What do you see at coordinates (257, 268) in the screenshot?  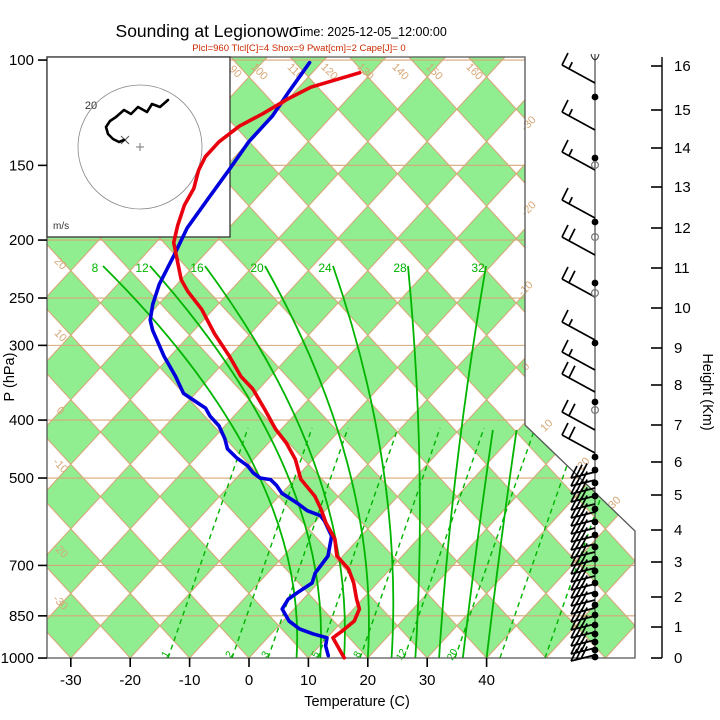 I see `moist-adiabat-label: 20` at bounding box center [257, 268].